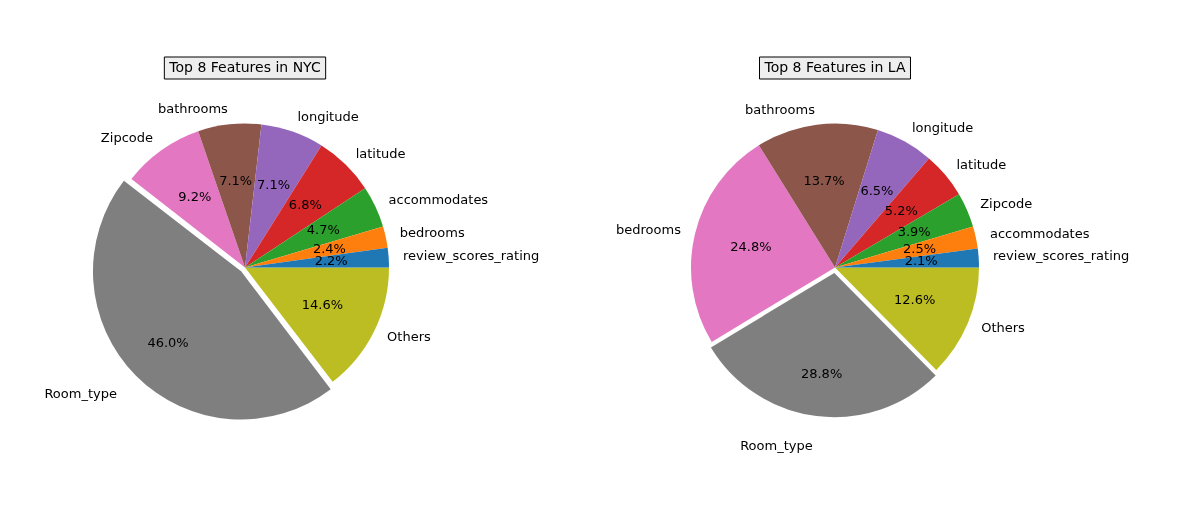 The height and width of the screenshot is (520, 1180). I want to click on data-label: 3.9%, so click(914, 232).